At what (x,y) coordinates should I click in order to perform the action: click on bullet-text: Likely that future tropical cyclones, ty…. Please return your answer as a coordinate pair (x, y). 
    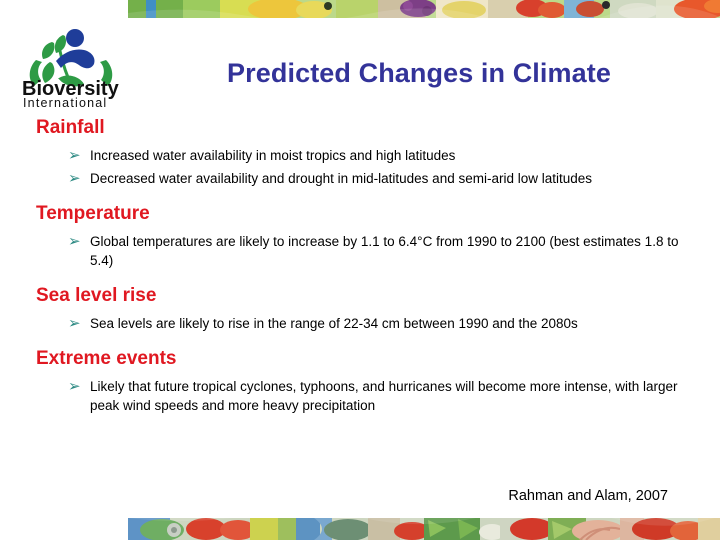
    Looking at the image, I should click on (384, 396).